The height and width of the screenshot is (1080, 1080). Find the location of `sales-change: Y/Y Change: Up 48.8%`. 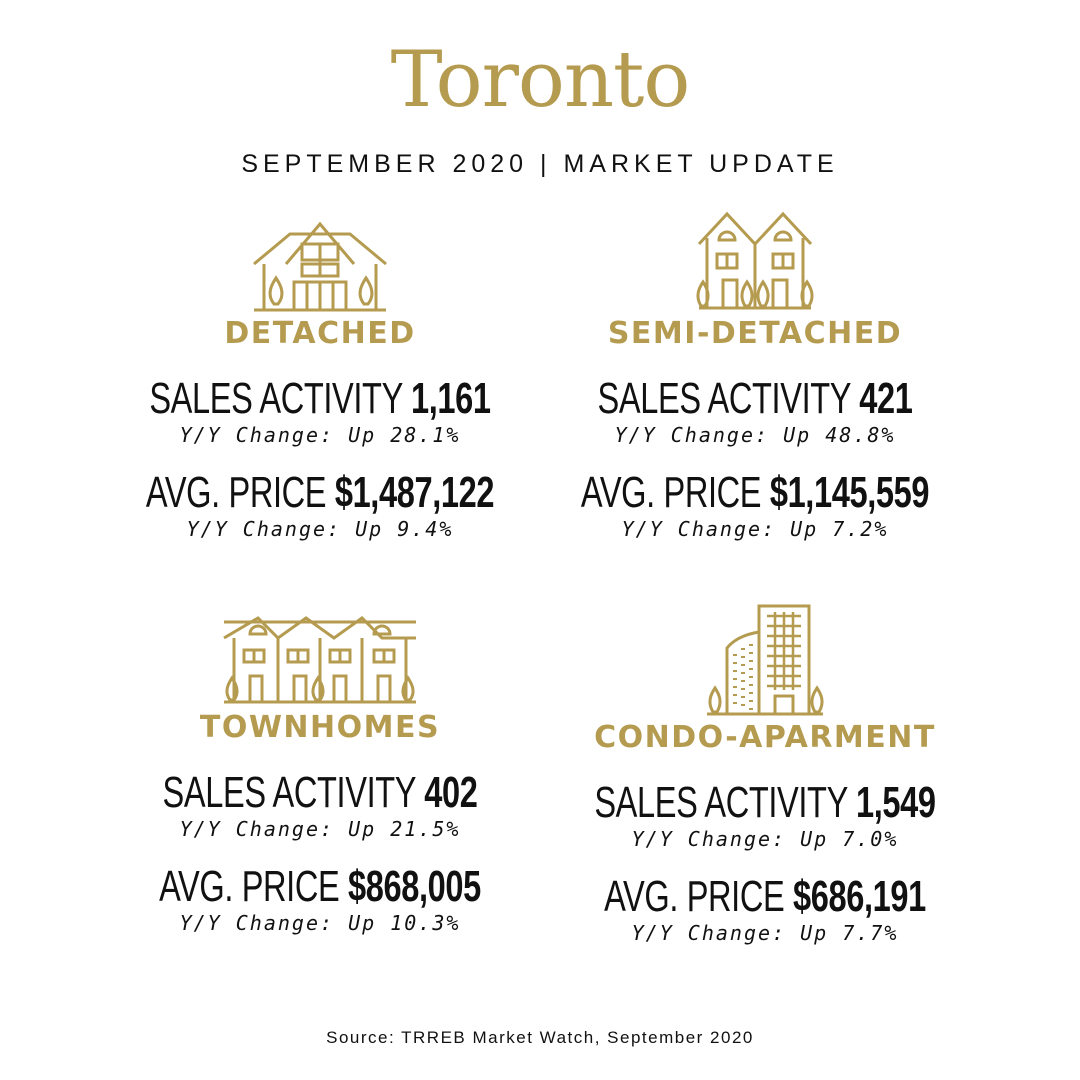

sales-change: Y/Y Change: Up 48.8% is located at coordinates (755, 435).